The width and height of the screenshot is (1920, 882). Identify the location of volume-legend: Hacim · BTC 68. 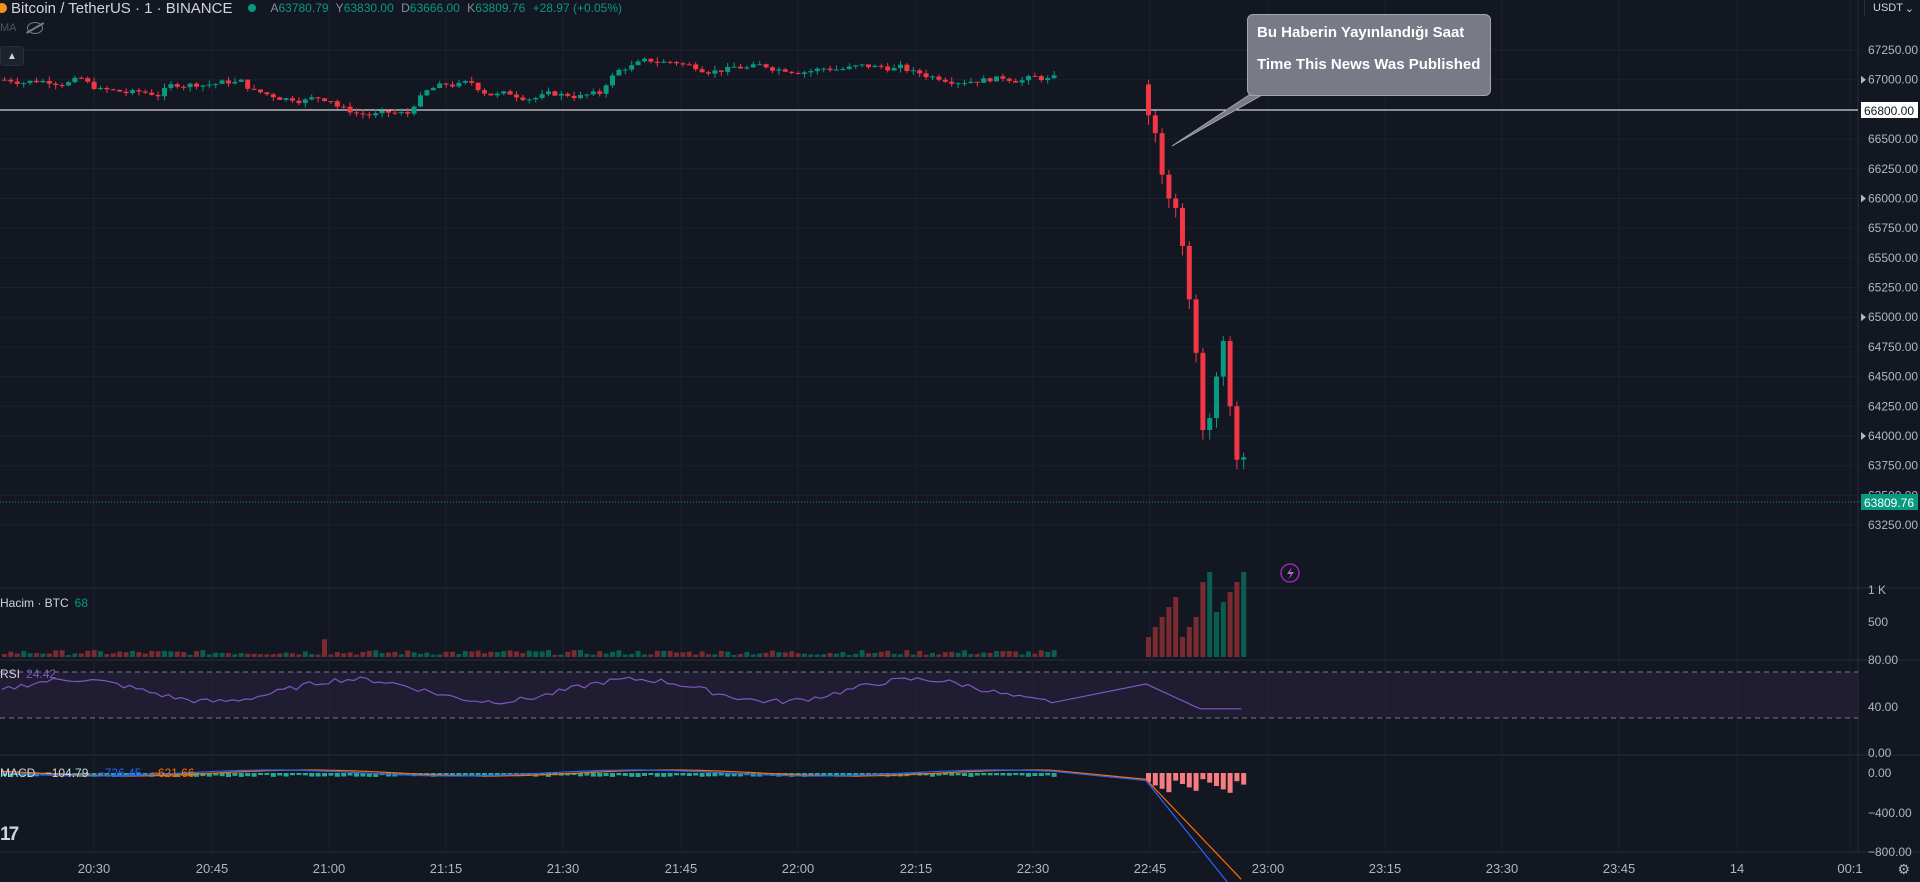
(44, 603).